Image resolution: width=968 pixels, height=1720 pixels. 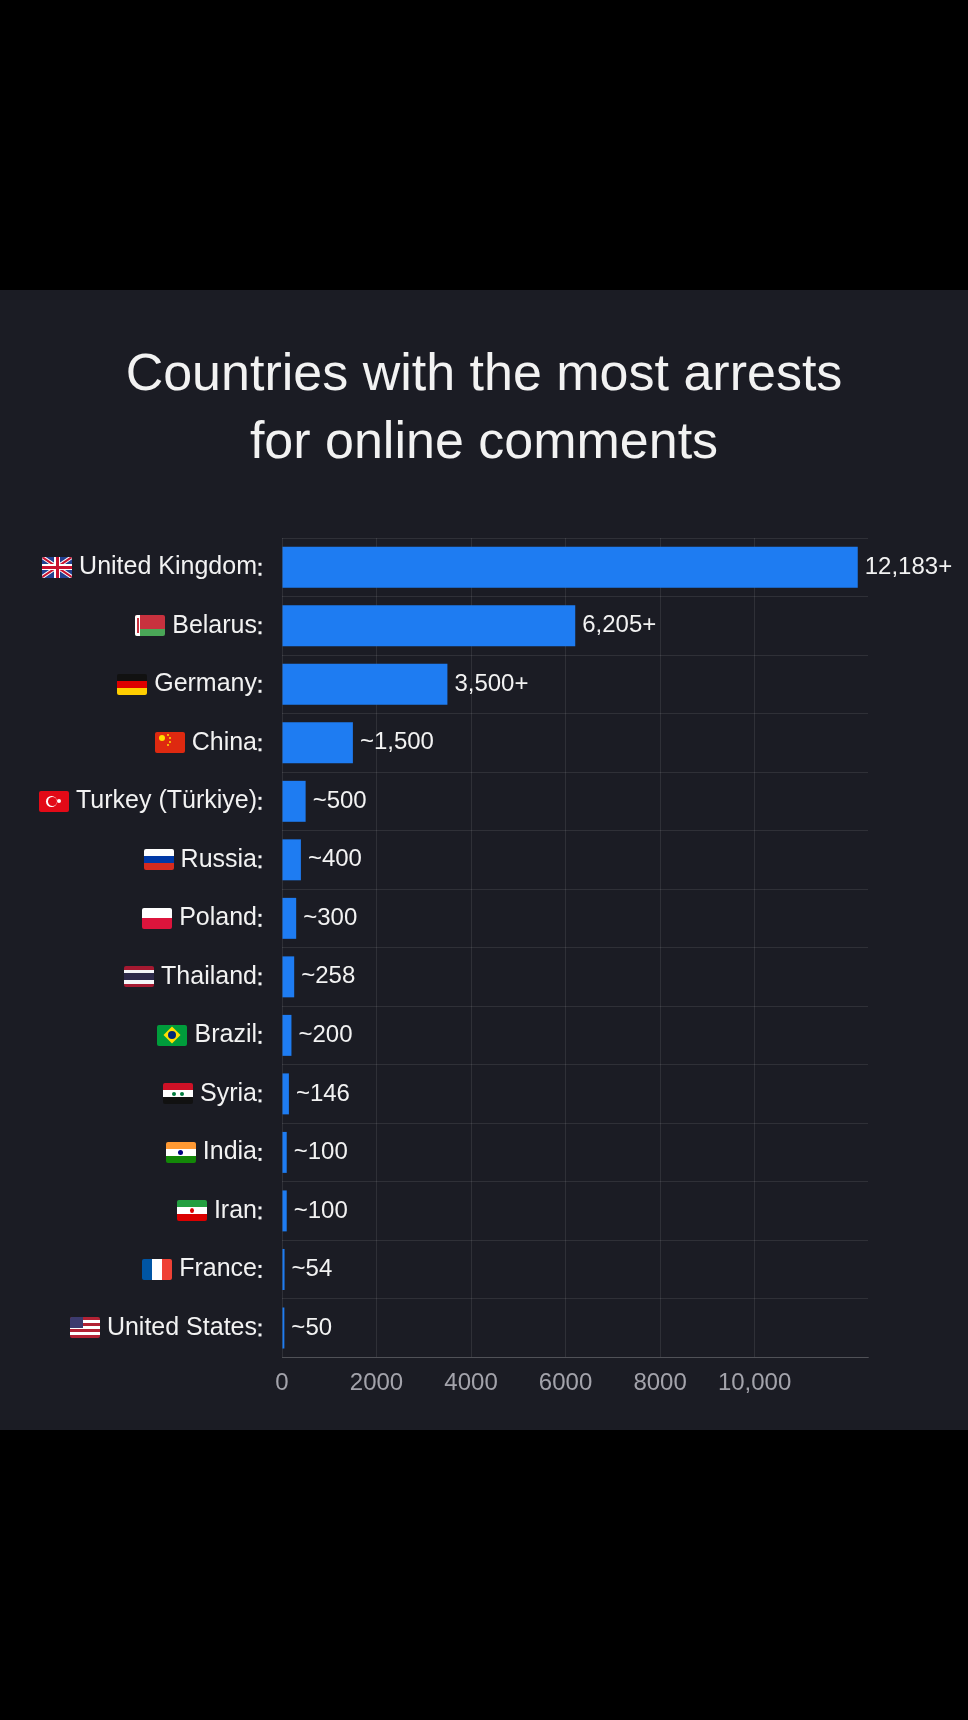 What do you see at coordinates (230, 1150) in the screenshot?
I see `y-tick-label: India` at bounding box center [230, 1150].